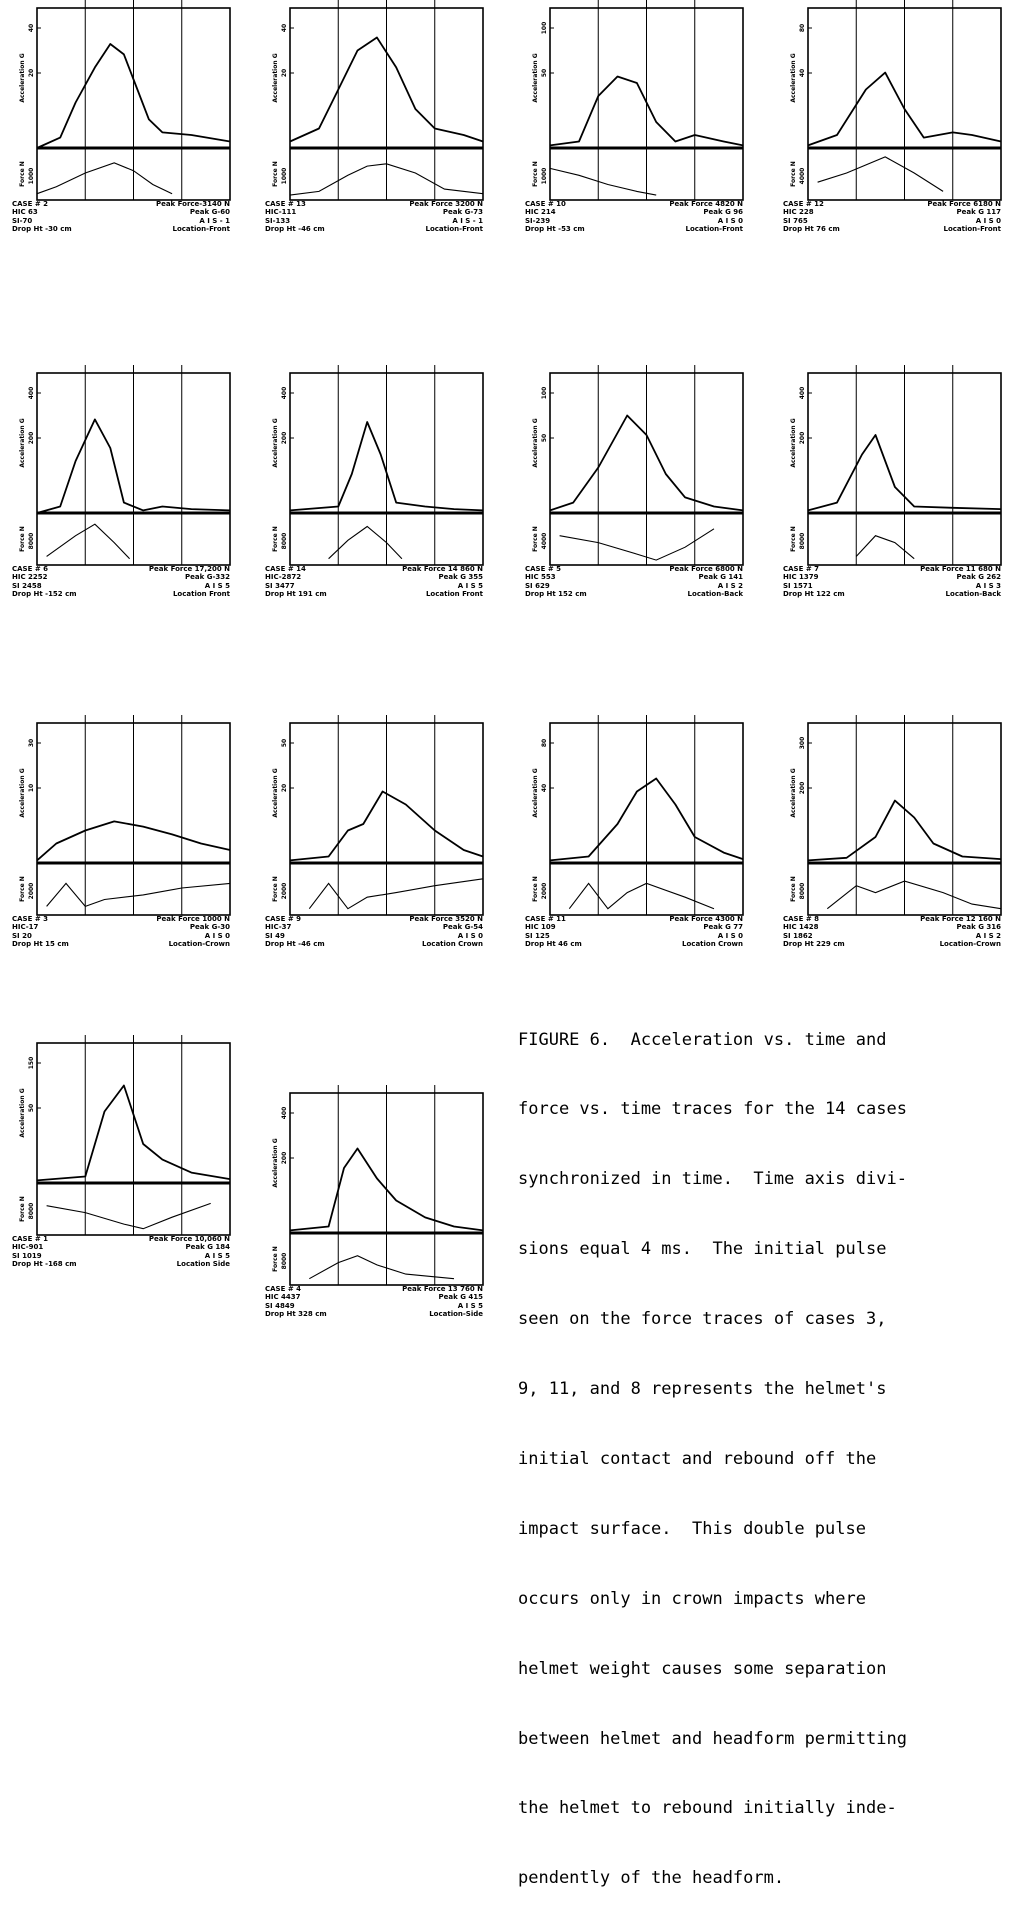  Describe the element at coordinates (651, 1878) in the screenshot. I see `caption-line: pendently of the headform.` at that location.